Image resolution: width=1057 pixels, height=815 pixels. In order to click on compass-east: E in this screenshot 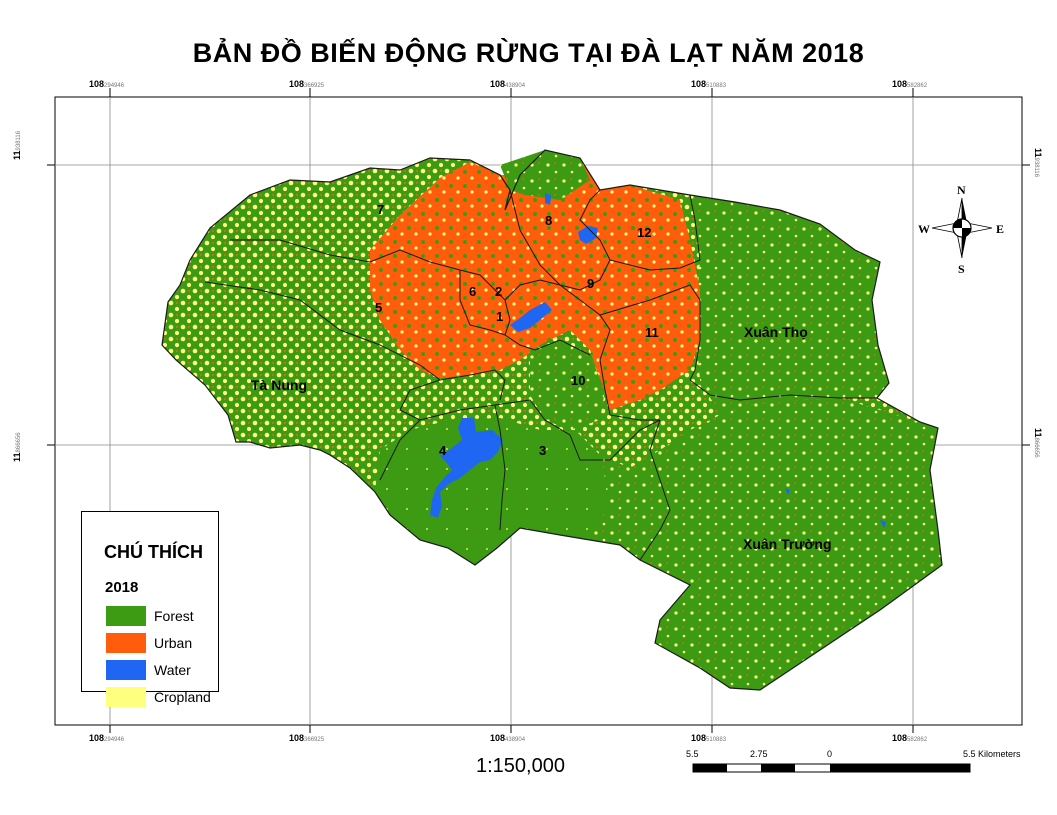, I will do `click(1000, 229)`.